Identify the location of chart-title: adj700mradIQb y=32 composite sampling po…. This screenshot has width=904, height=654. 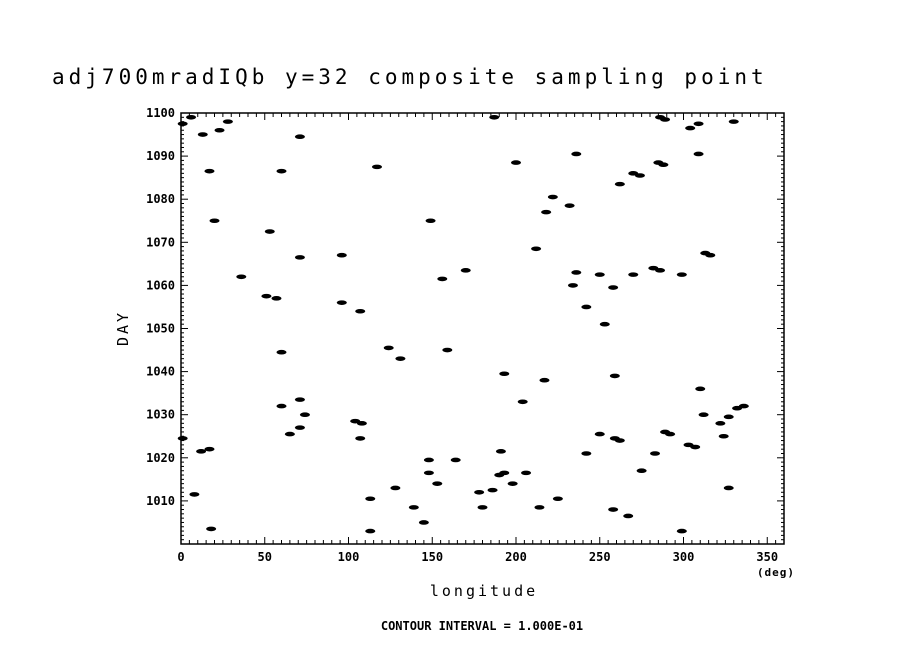
(410, 77).